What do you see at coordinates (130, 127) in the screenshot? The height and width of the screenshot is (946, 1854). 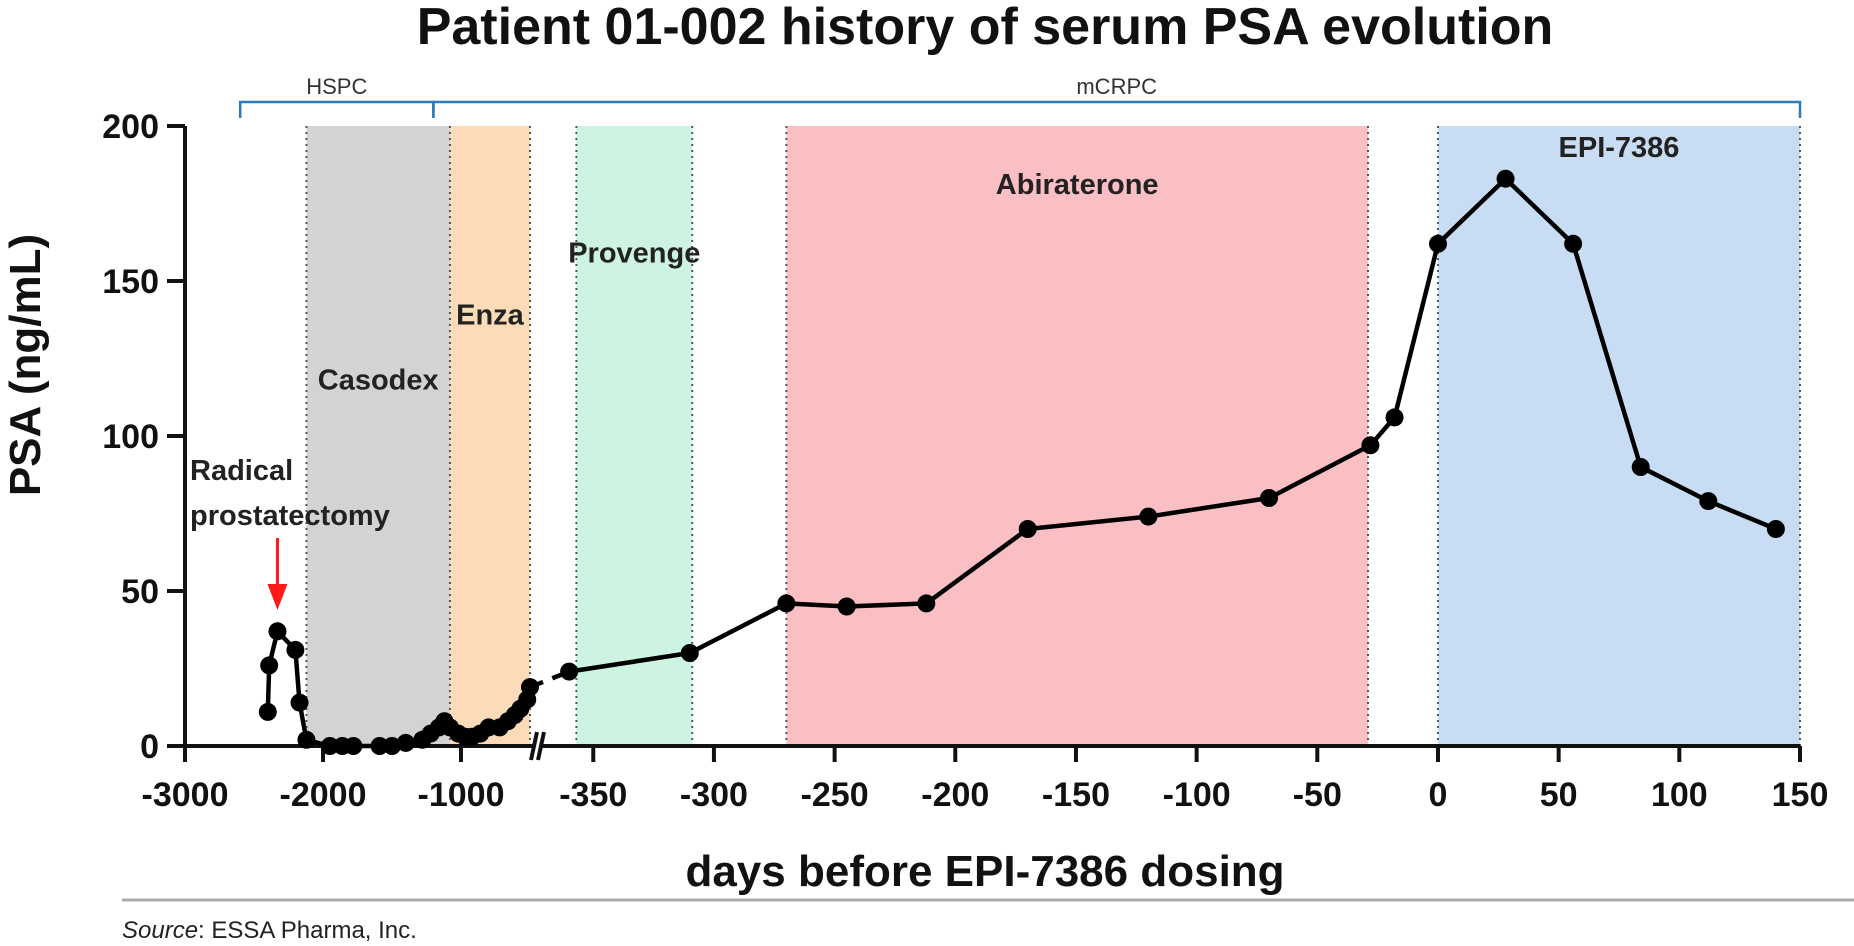 I see `y-tick-label-200: 200` at bounding box center [130, 127].